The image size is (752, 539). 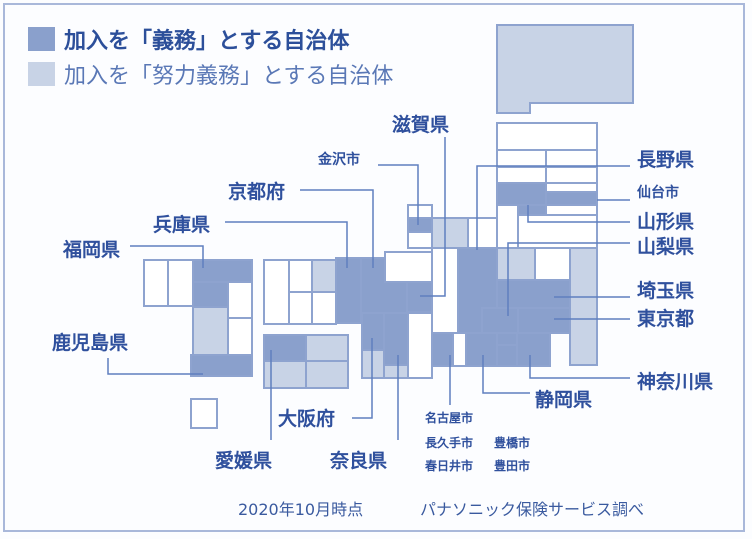 I want to click on footer-date: 2020年10月時点, so click(x=301, y=509).